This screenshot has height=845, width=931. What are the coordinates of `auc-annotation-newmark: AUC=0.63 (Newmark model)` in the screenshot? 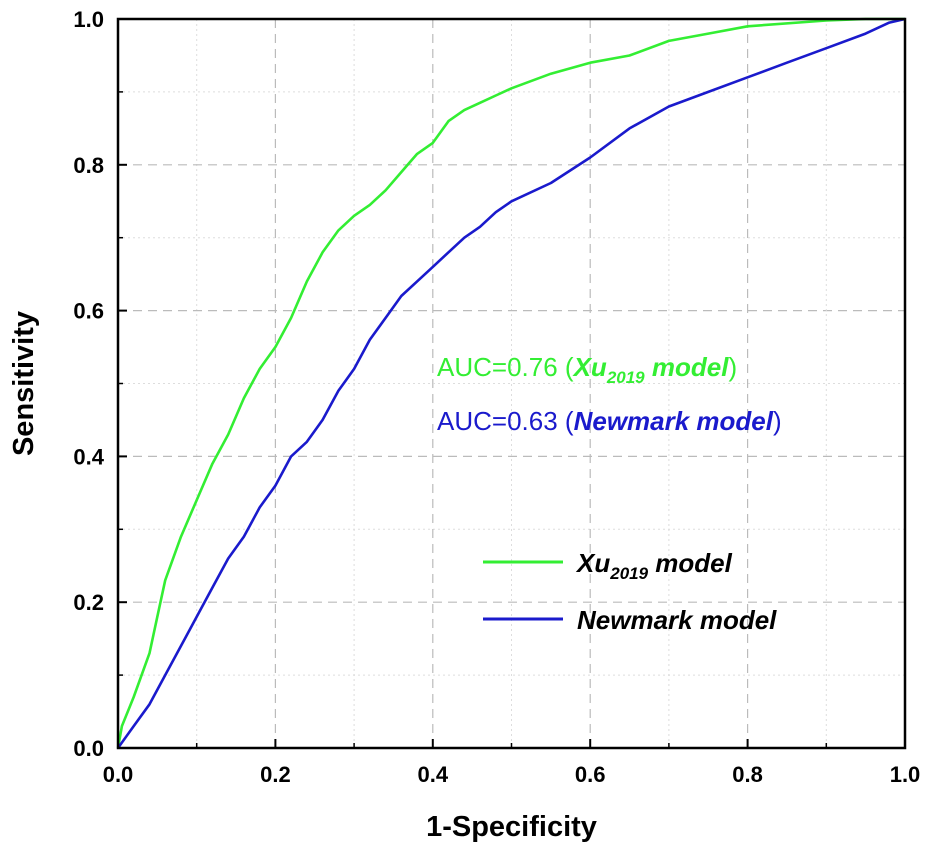 It's located at (609, 421).